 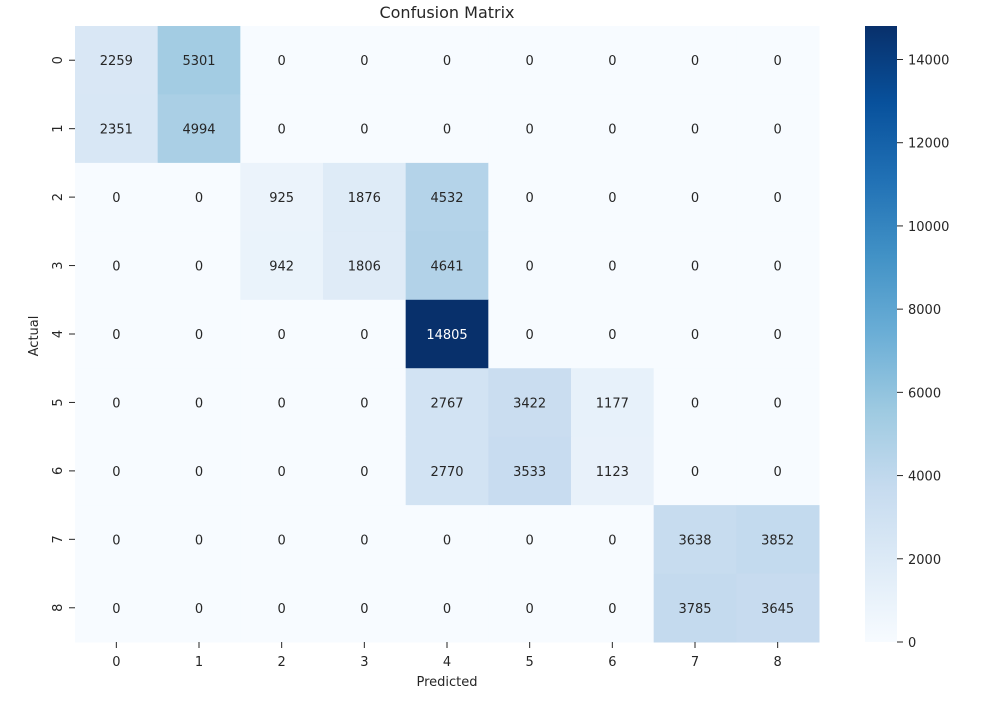 What do you see at coordinates (923, 352) in the screenshot?
I see `colorbar-ticks: 0 2000 4000 6000 8000 10000 12000 14000` at bounding box center [923, 352].